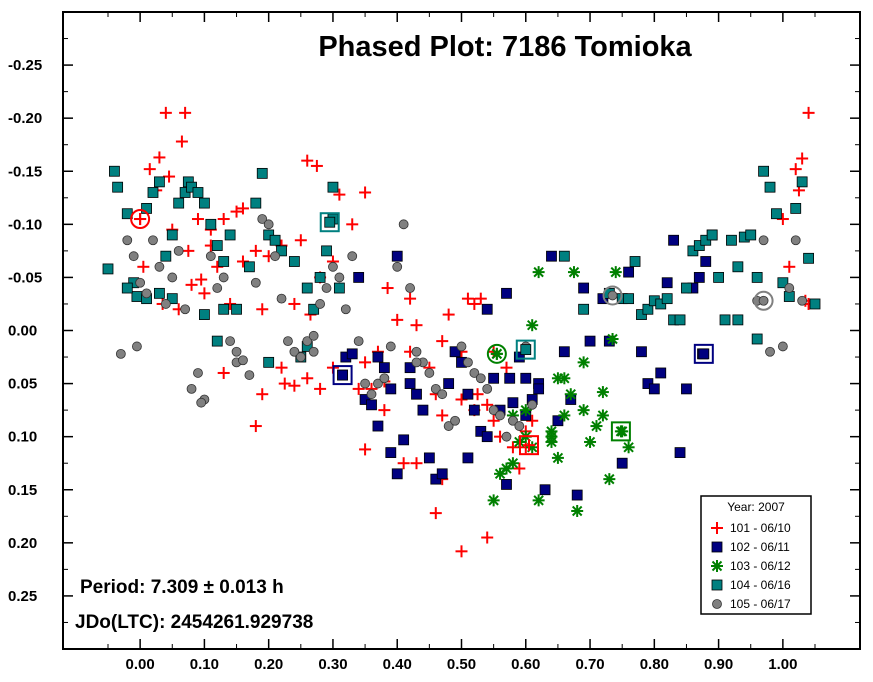 The width and height of the screenshot is (873, 682). Describe the element at coordinates (22, 437) in the screenshot. I see `y-tick-label: 0.10` at that location.